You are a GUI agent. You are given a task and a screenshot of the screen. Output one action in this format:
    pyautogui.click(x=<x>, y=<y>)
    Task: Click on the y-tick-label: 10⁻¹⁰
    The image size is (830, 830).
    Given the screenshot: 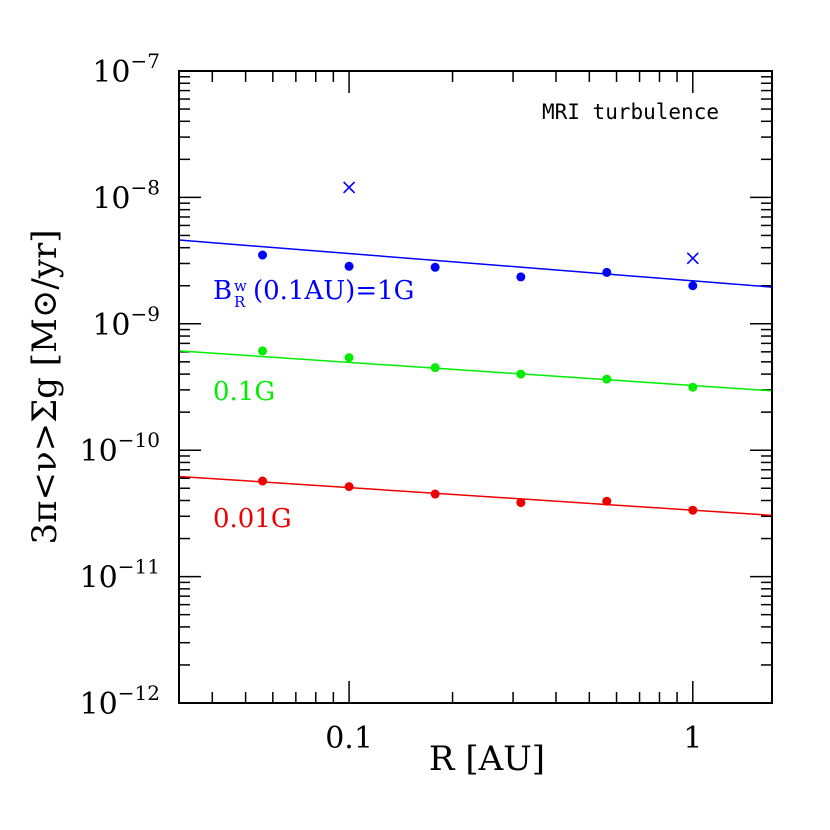 What is the action you would take?
    pyautogui.click(x=120, y=448)
    